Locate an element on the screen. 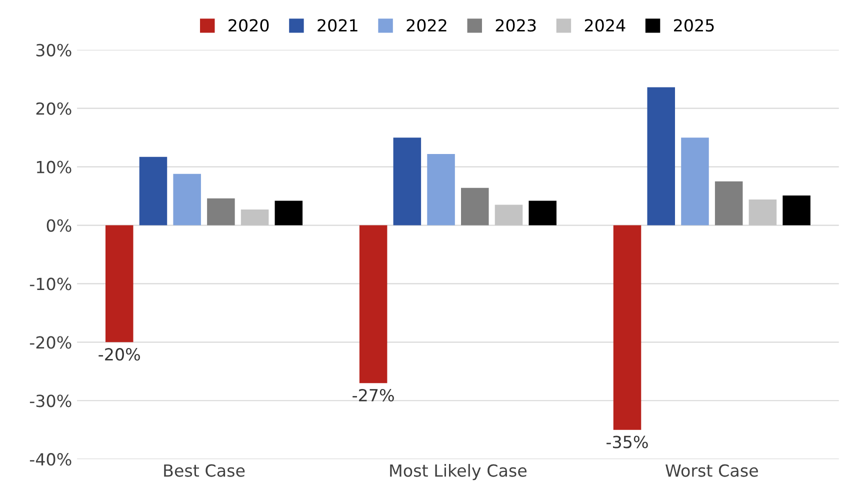  y-tick-label: 30% is located at coordinates (54, 50).